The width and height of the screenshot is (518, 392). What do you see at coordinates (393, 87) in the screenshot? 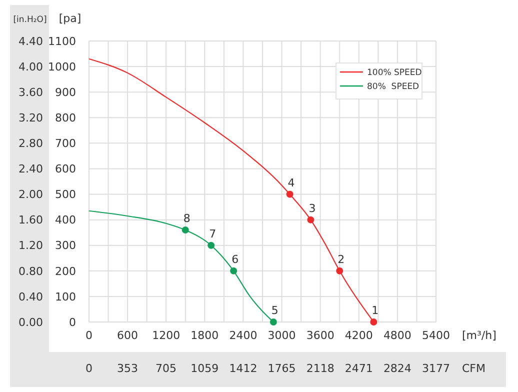
I see `legend-label: 80% SPEED` at bounding box center [393, 87].